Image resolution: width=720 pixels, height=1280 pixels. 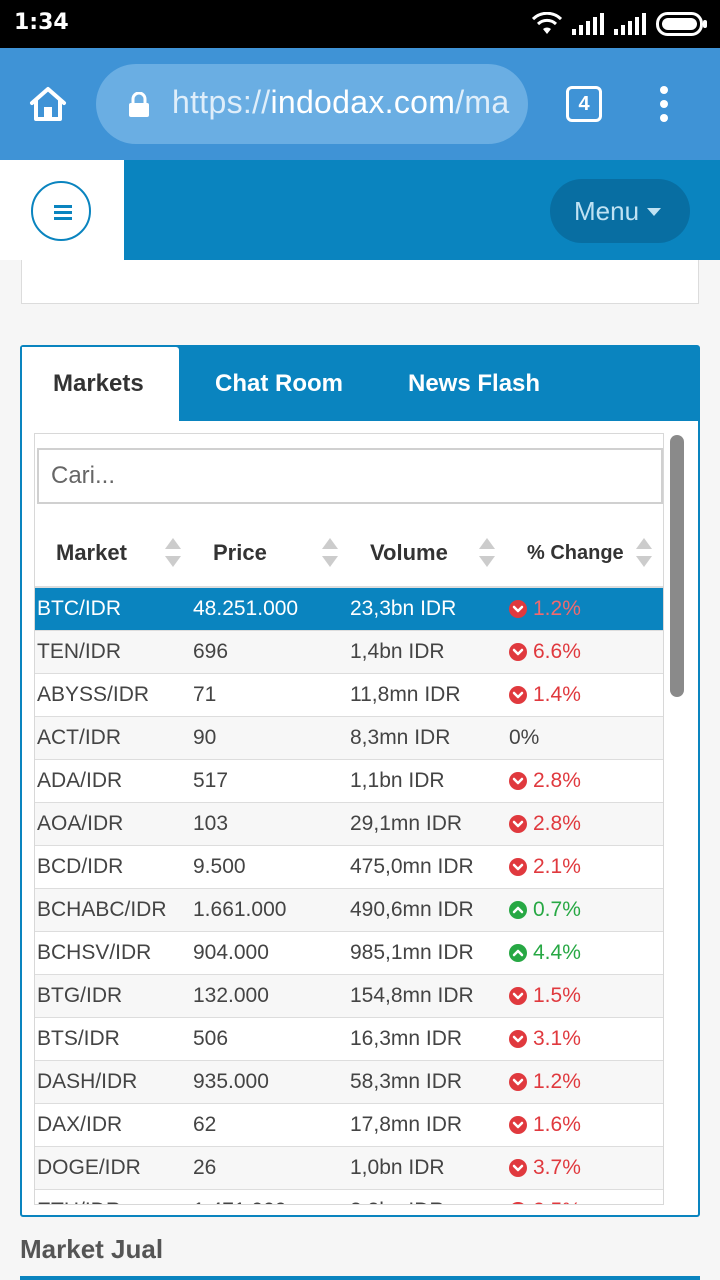 I want to click on market-cell: TEN/IDR, so click(x=79, y=651).